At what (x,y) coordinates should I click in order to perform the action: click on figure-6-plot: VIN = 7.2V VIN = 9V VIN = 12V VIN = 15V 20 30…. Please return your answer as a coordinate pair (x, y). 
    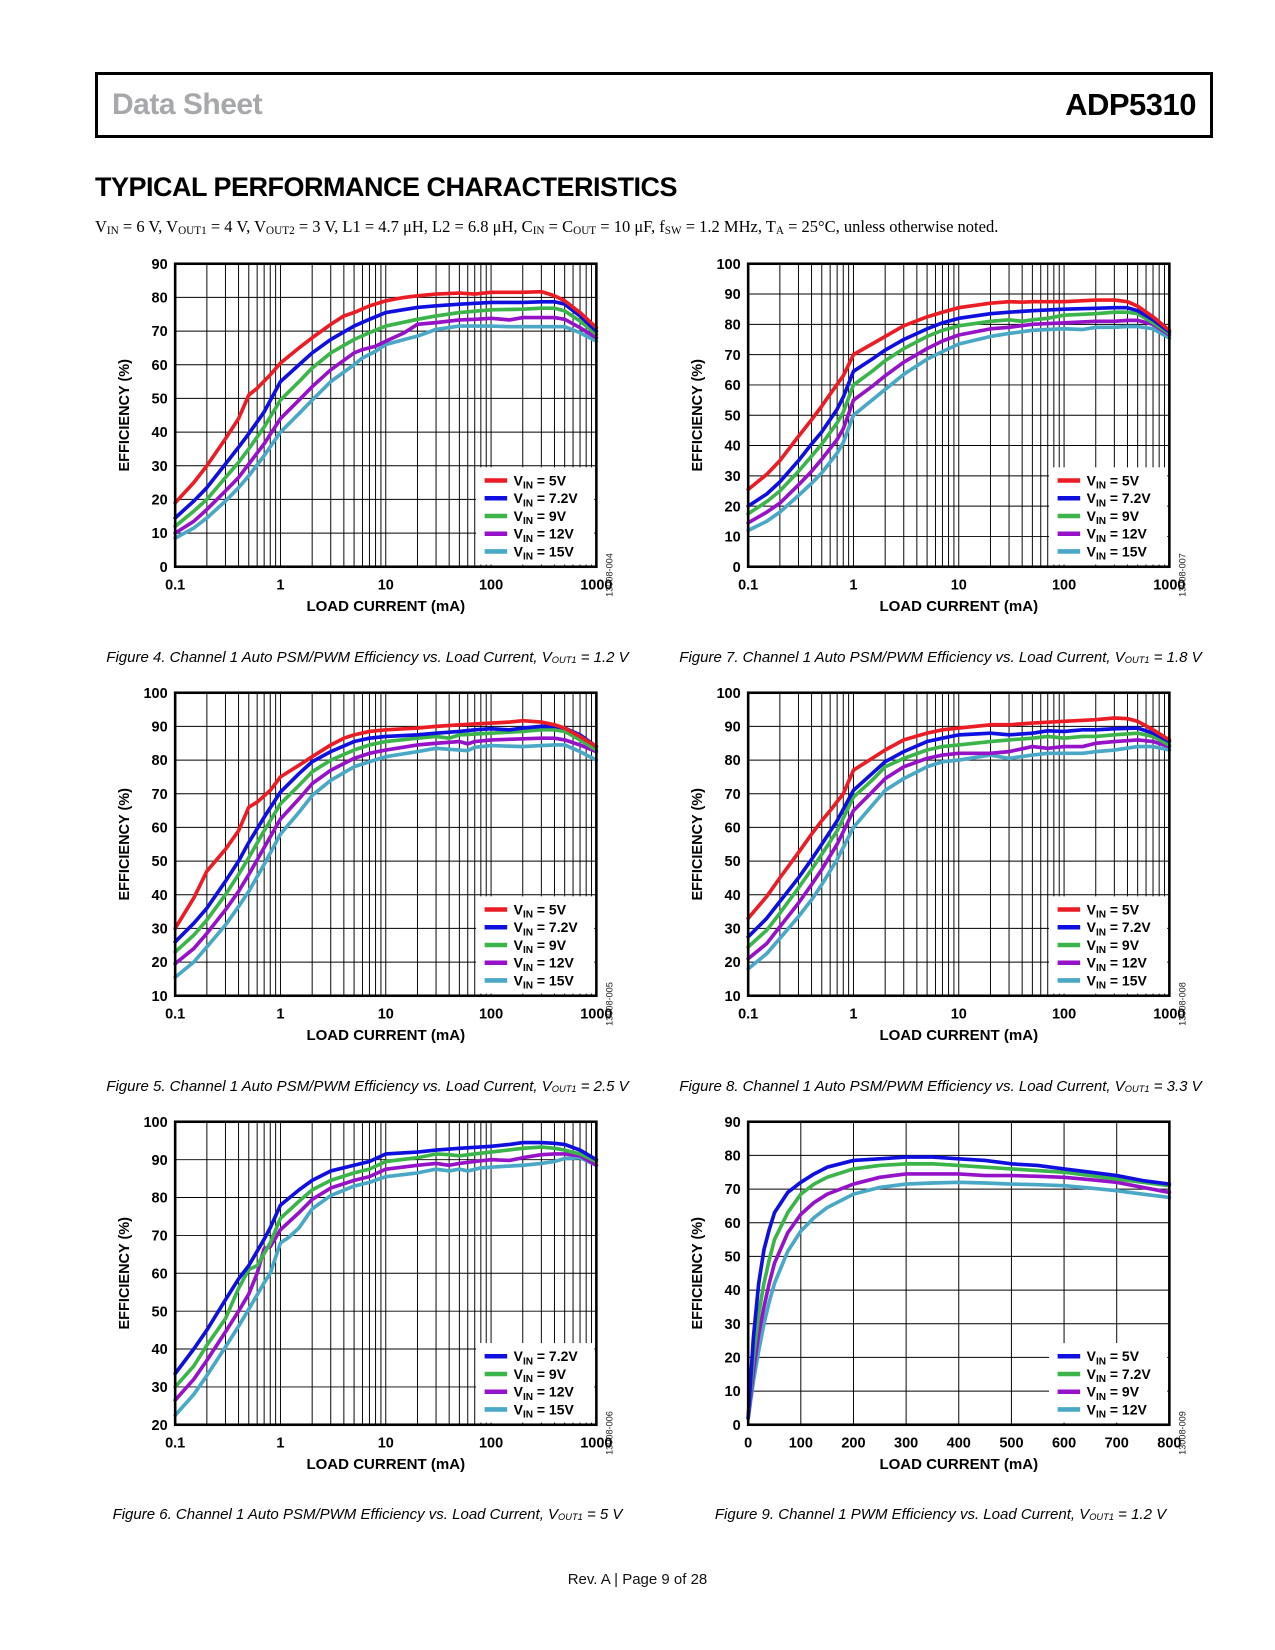
    Looking at the image, I should click on (367, 1297).